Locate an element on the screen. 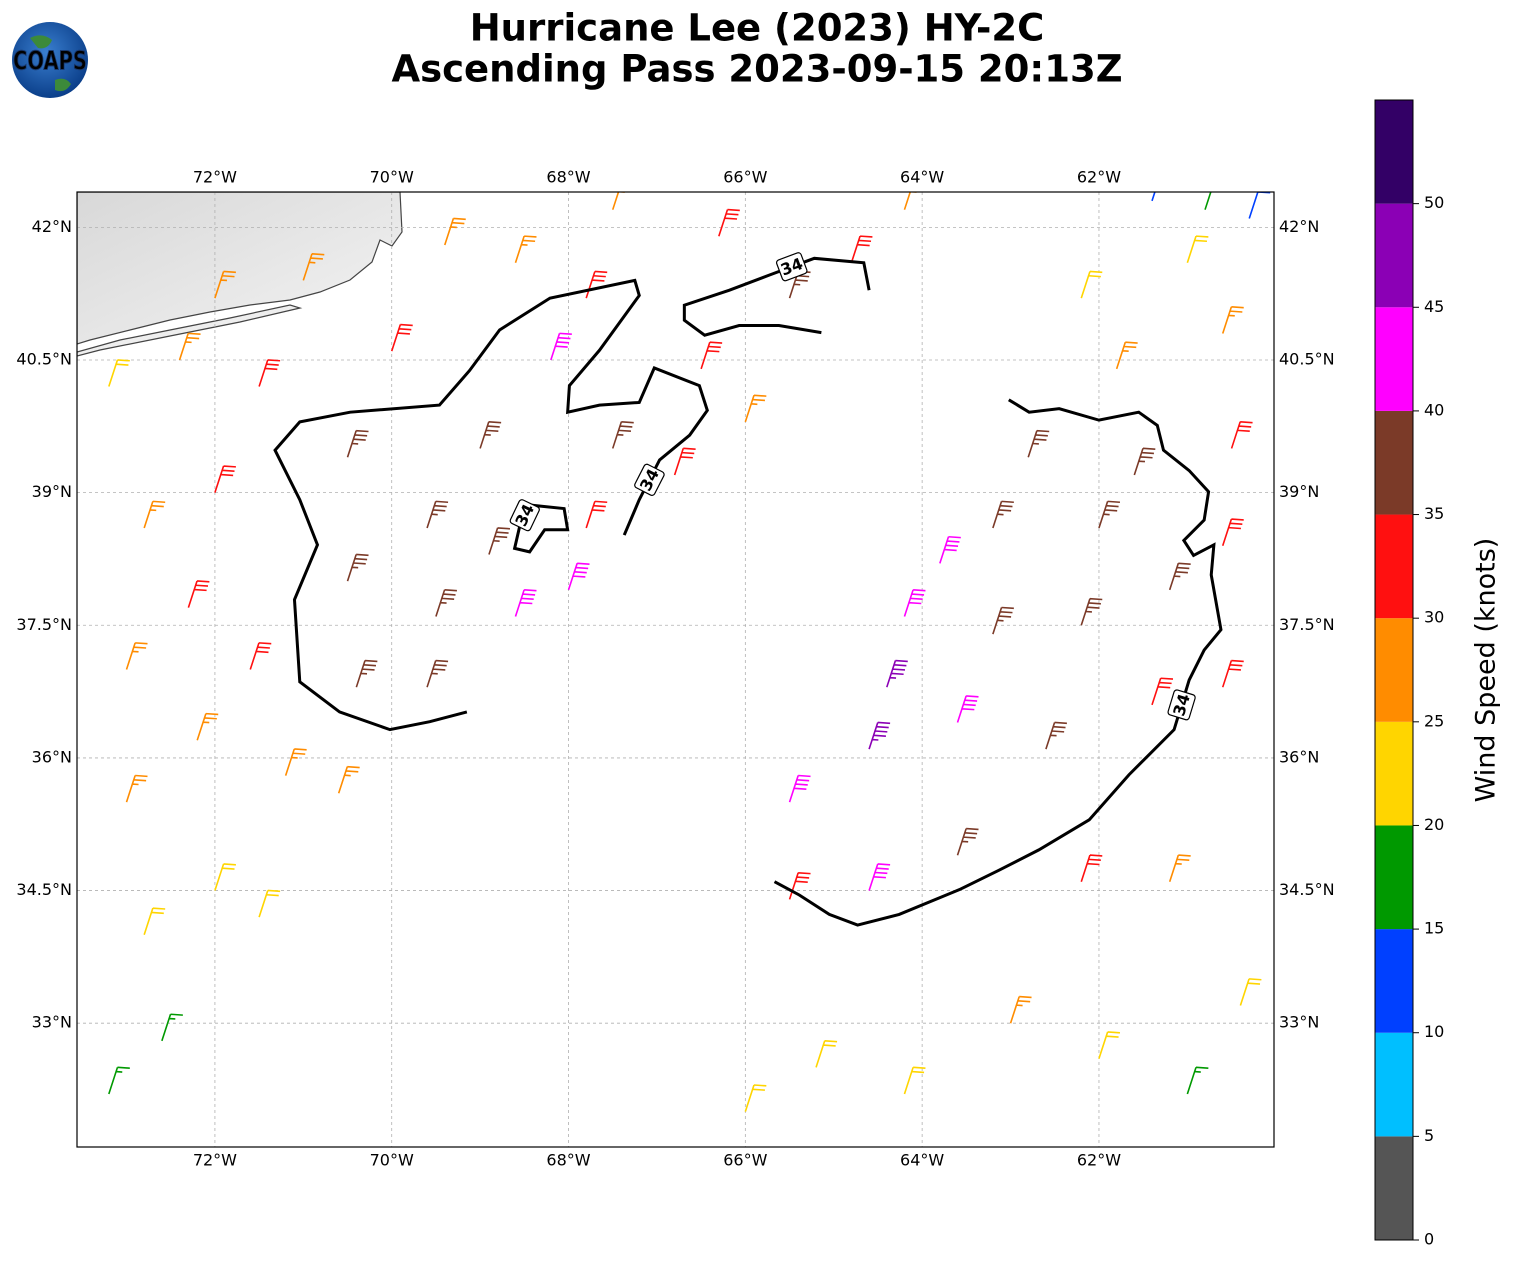 Image resolution: width=1513 pixels, height=1264 pixels. colorbar-tick-label: 35 is located at coordinates (1434, 513).